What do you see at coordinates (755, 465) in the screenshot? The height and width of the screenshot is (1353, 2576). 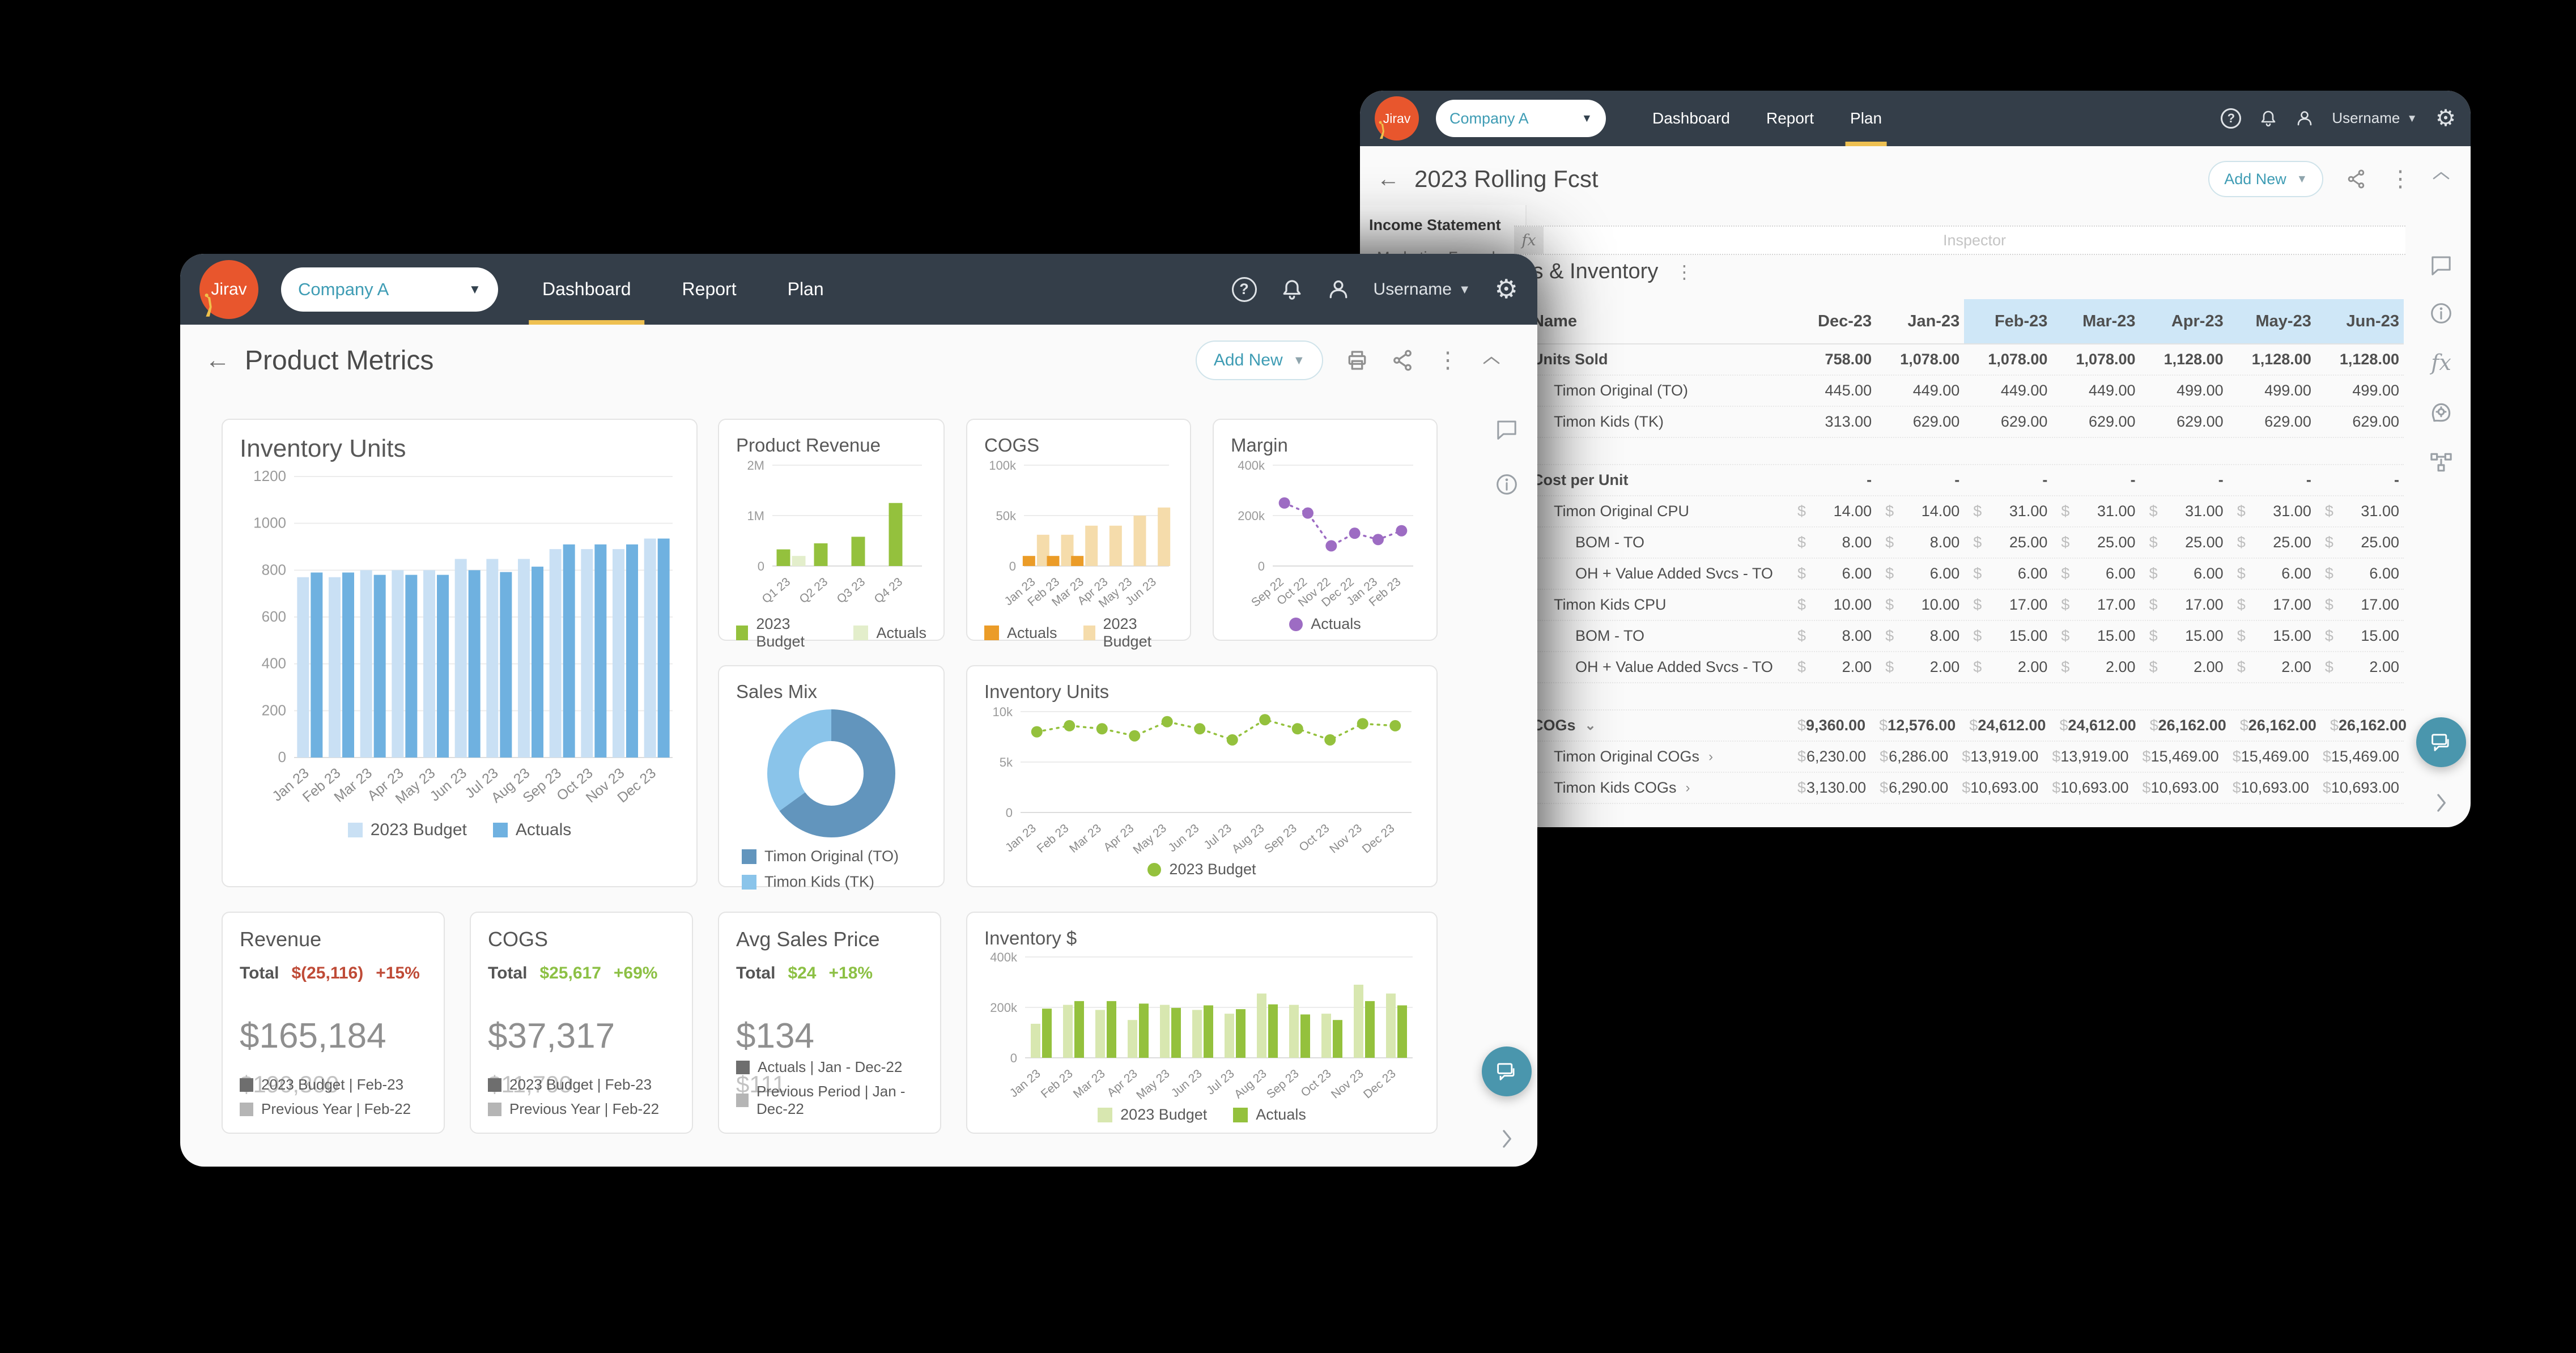 I see `svg-text: 2M` at bounding box center [755, 465].